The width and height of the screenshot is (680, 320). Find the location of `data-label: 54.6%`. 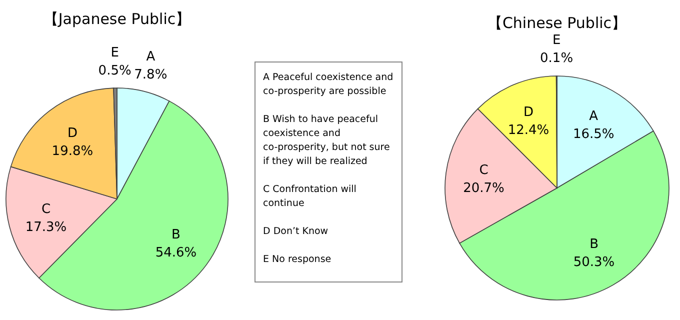

data-label: 54.6% is located at coordinates (176, 252).